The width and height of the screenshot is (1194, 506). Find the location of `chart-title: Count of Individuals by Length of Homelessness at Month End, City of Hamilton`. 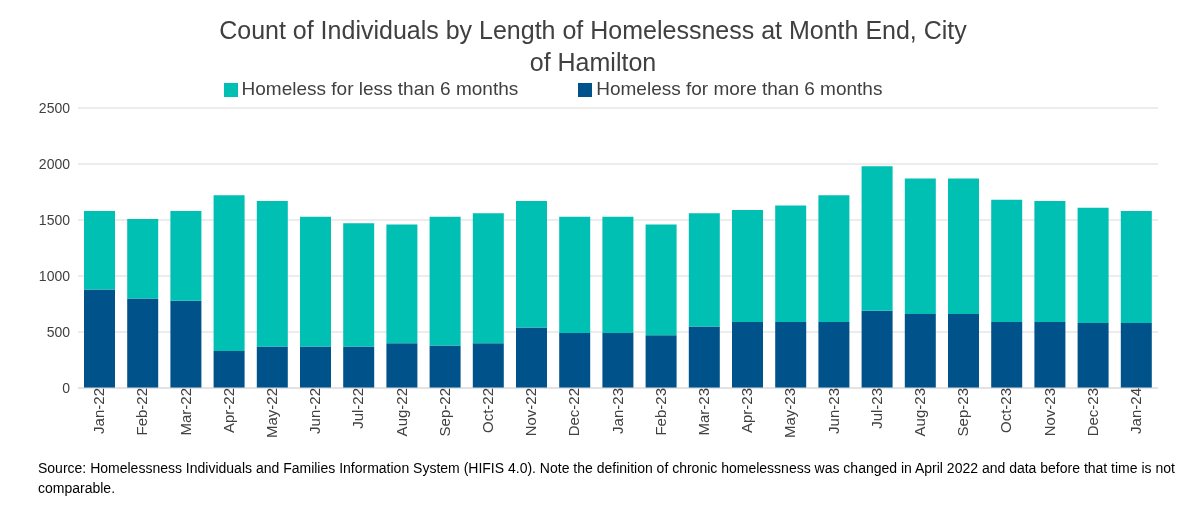

chart-title: Count of Individuals by Length of Homelessness at Month End, City of Hamilton is located at coordinates (593, 46).